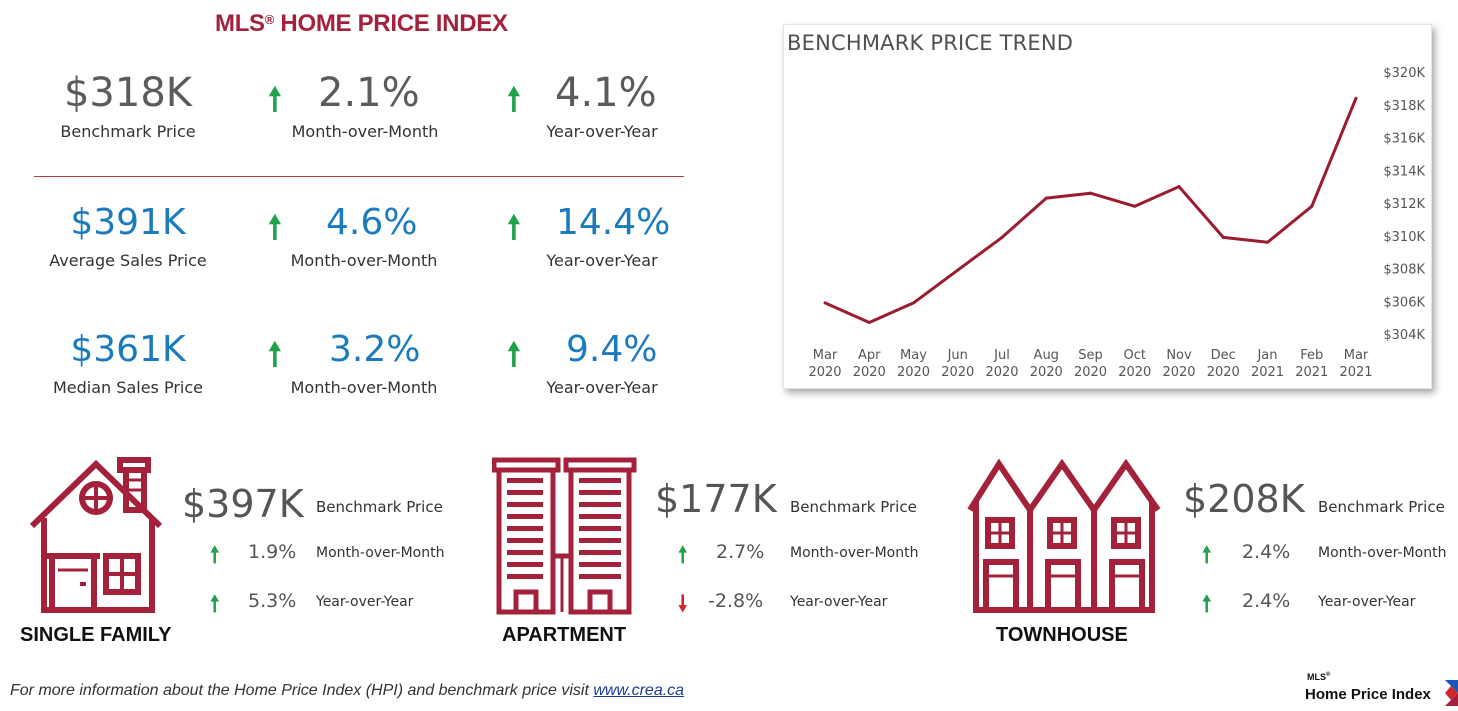 Image resolution: width=1458 pixels, height=711 pixels. I want to click on x-tick-label: Jun 2020, so click(957, 364).